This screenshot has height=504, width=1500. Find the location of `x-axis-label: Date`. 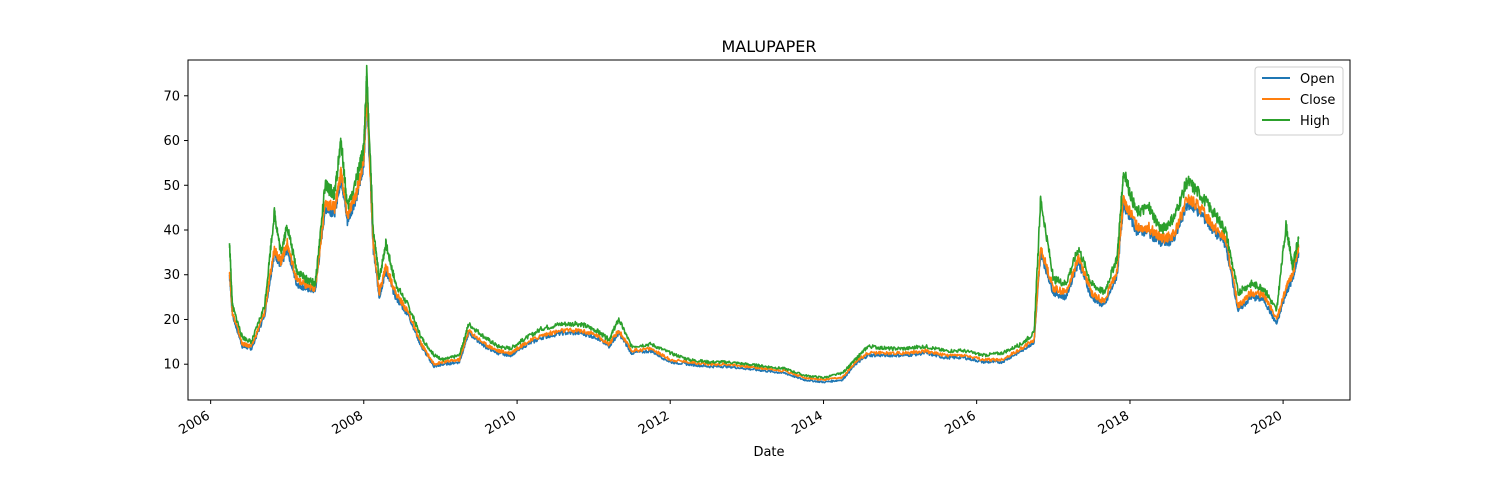

x-axis-label: Date is located at coordinates (768, 452).